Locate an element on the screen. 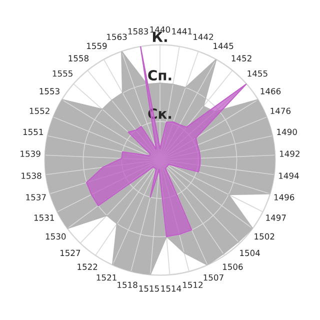 The width and height of the screenshot is (320, 320). spoke-label: 1515 is located at coordinates (149, 289).